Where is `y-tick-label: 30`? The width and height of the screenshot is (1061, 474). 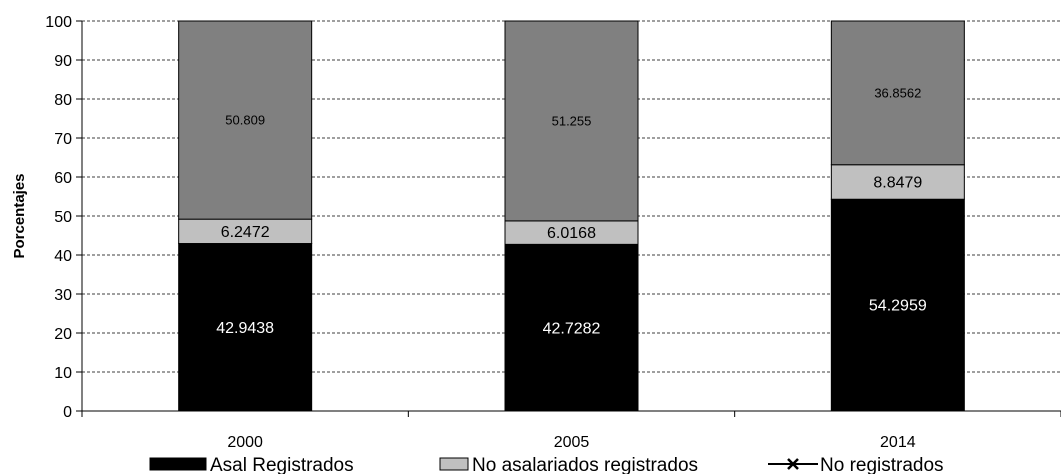 y-tick-label: 30 is located at coordinates (63, 295).